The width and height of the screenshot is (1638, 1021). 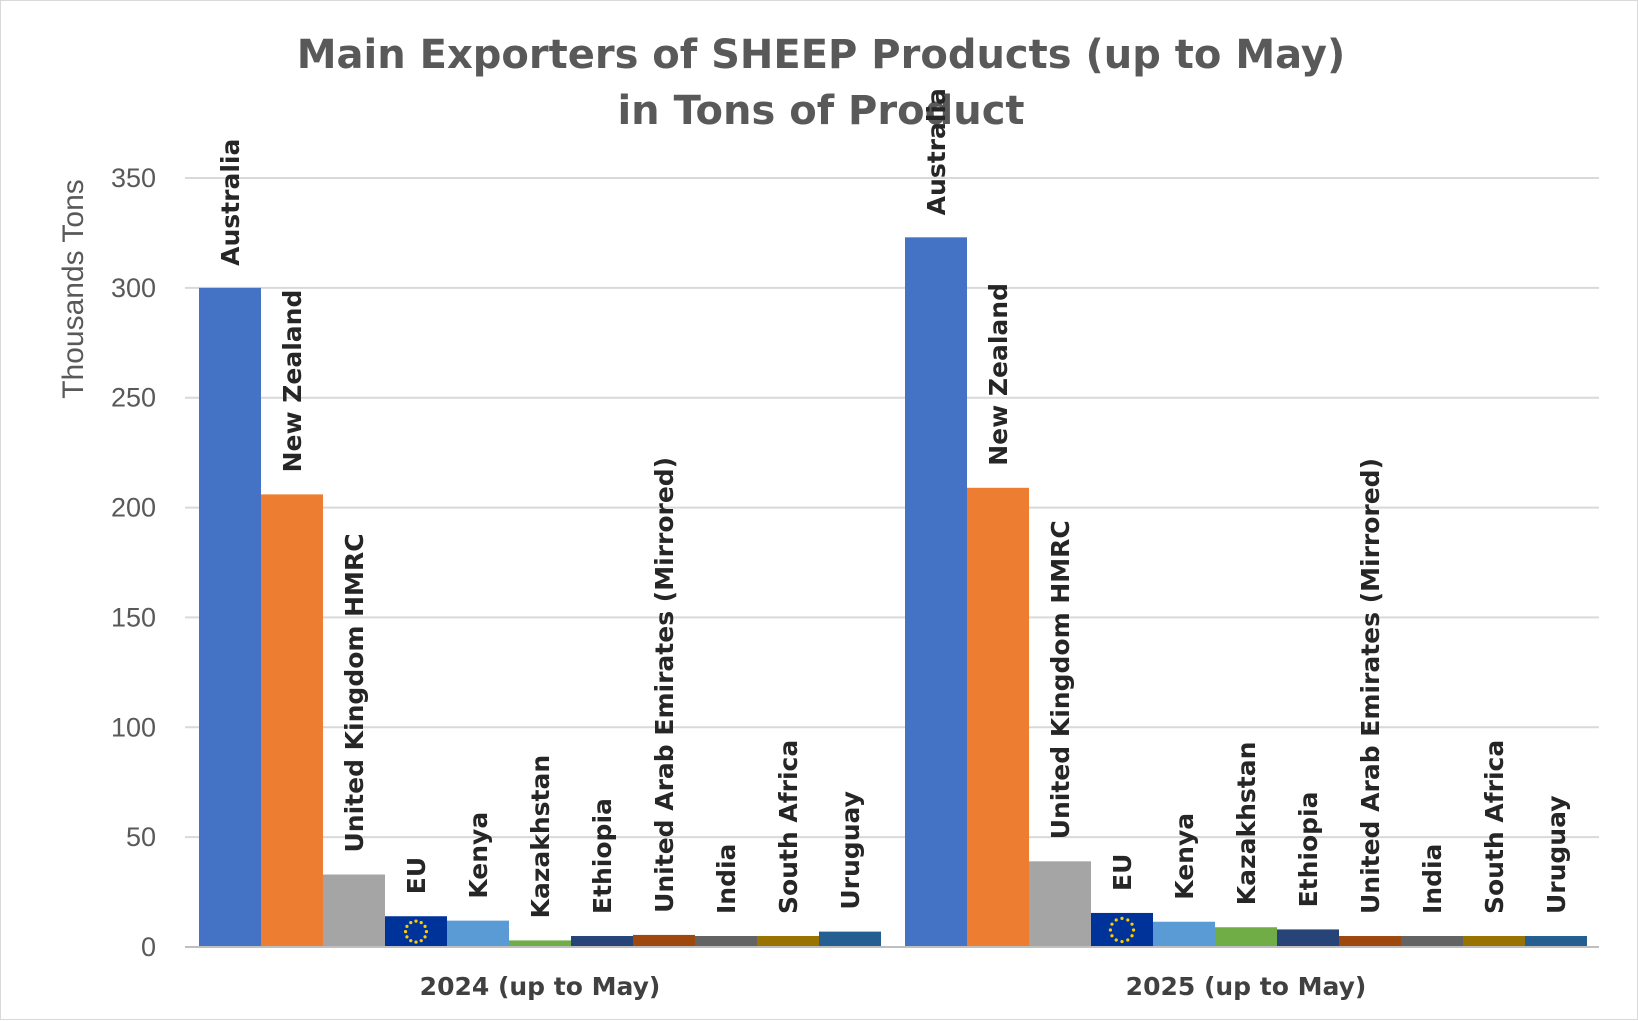 I want to click on chart-title-line-2: in Tons of Product, so click(x=820, y=111).